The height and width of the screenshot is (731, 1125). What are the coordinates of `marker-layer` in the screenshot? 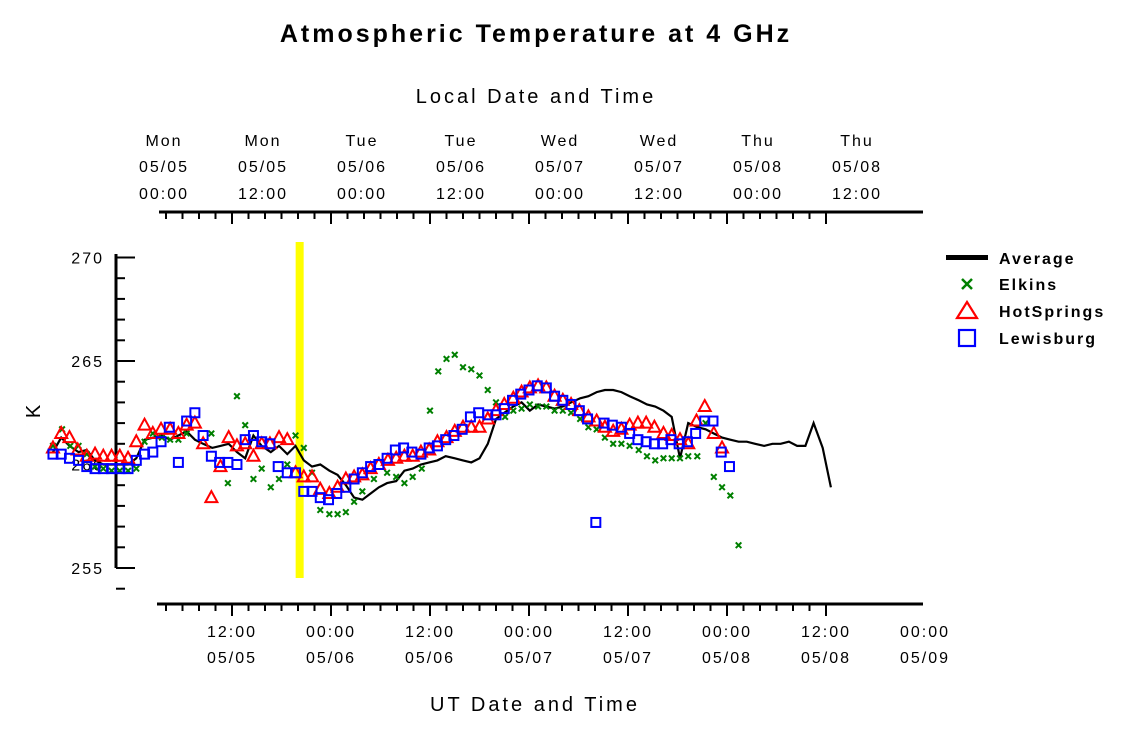 It's located at (299, 410).